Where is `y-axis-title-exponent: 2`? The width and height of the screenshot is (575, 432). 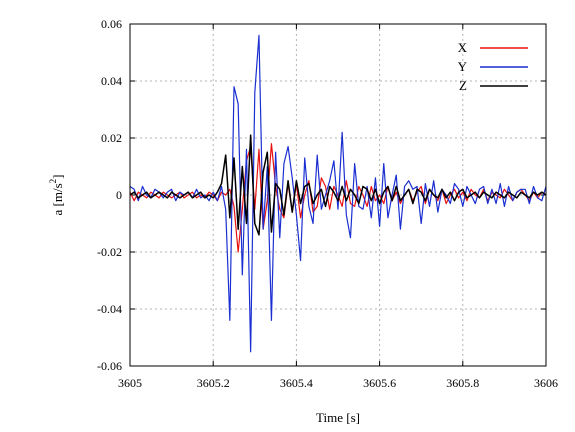 y-axis-title-exponent: 2 is located at coordinates (53, 181).